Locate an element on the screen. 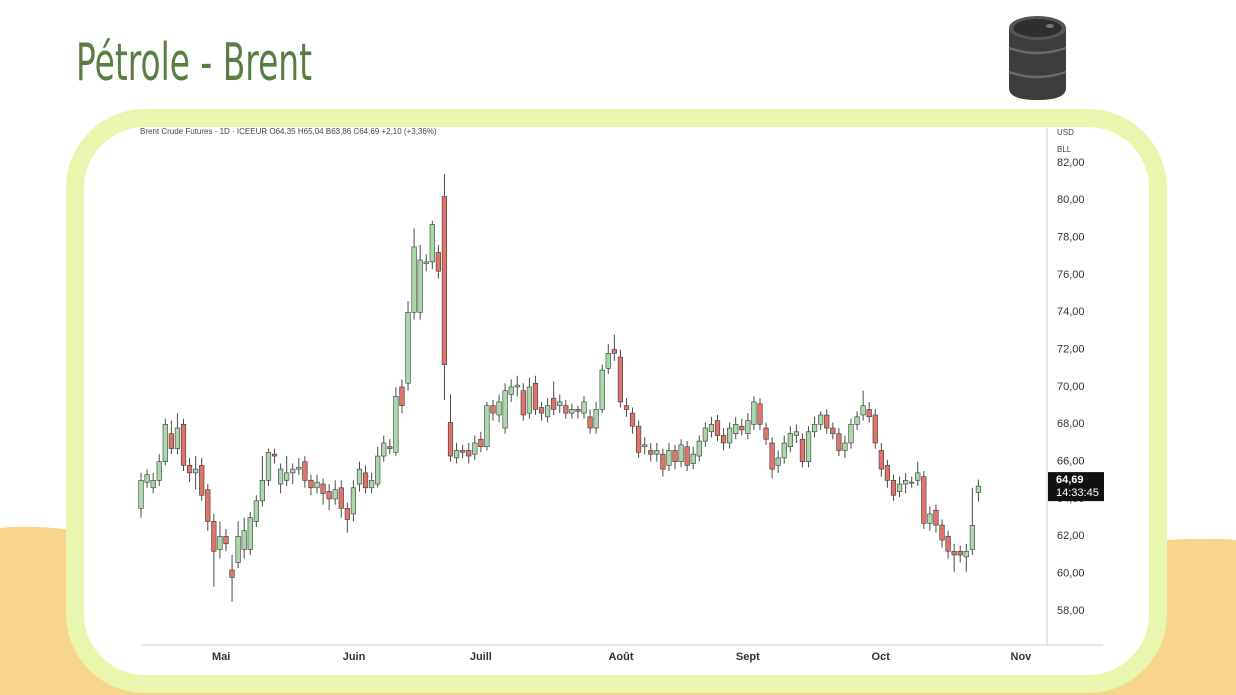  x-tick-label: Juin is located at coordinates (354, 657).